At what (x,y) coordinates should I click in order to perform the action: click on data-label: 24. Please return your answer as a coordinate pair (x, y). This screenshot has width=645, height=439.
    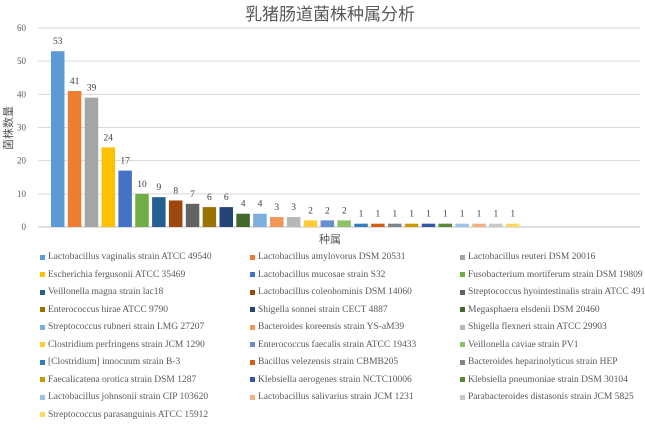
    Looking at the image, I should click on (109, 138).